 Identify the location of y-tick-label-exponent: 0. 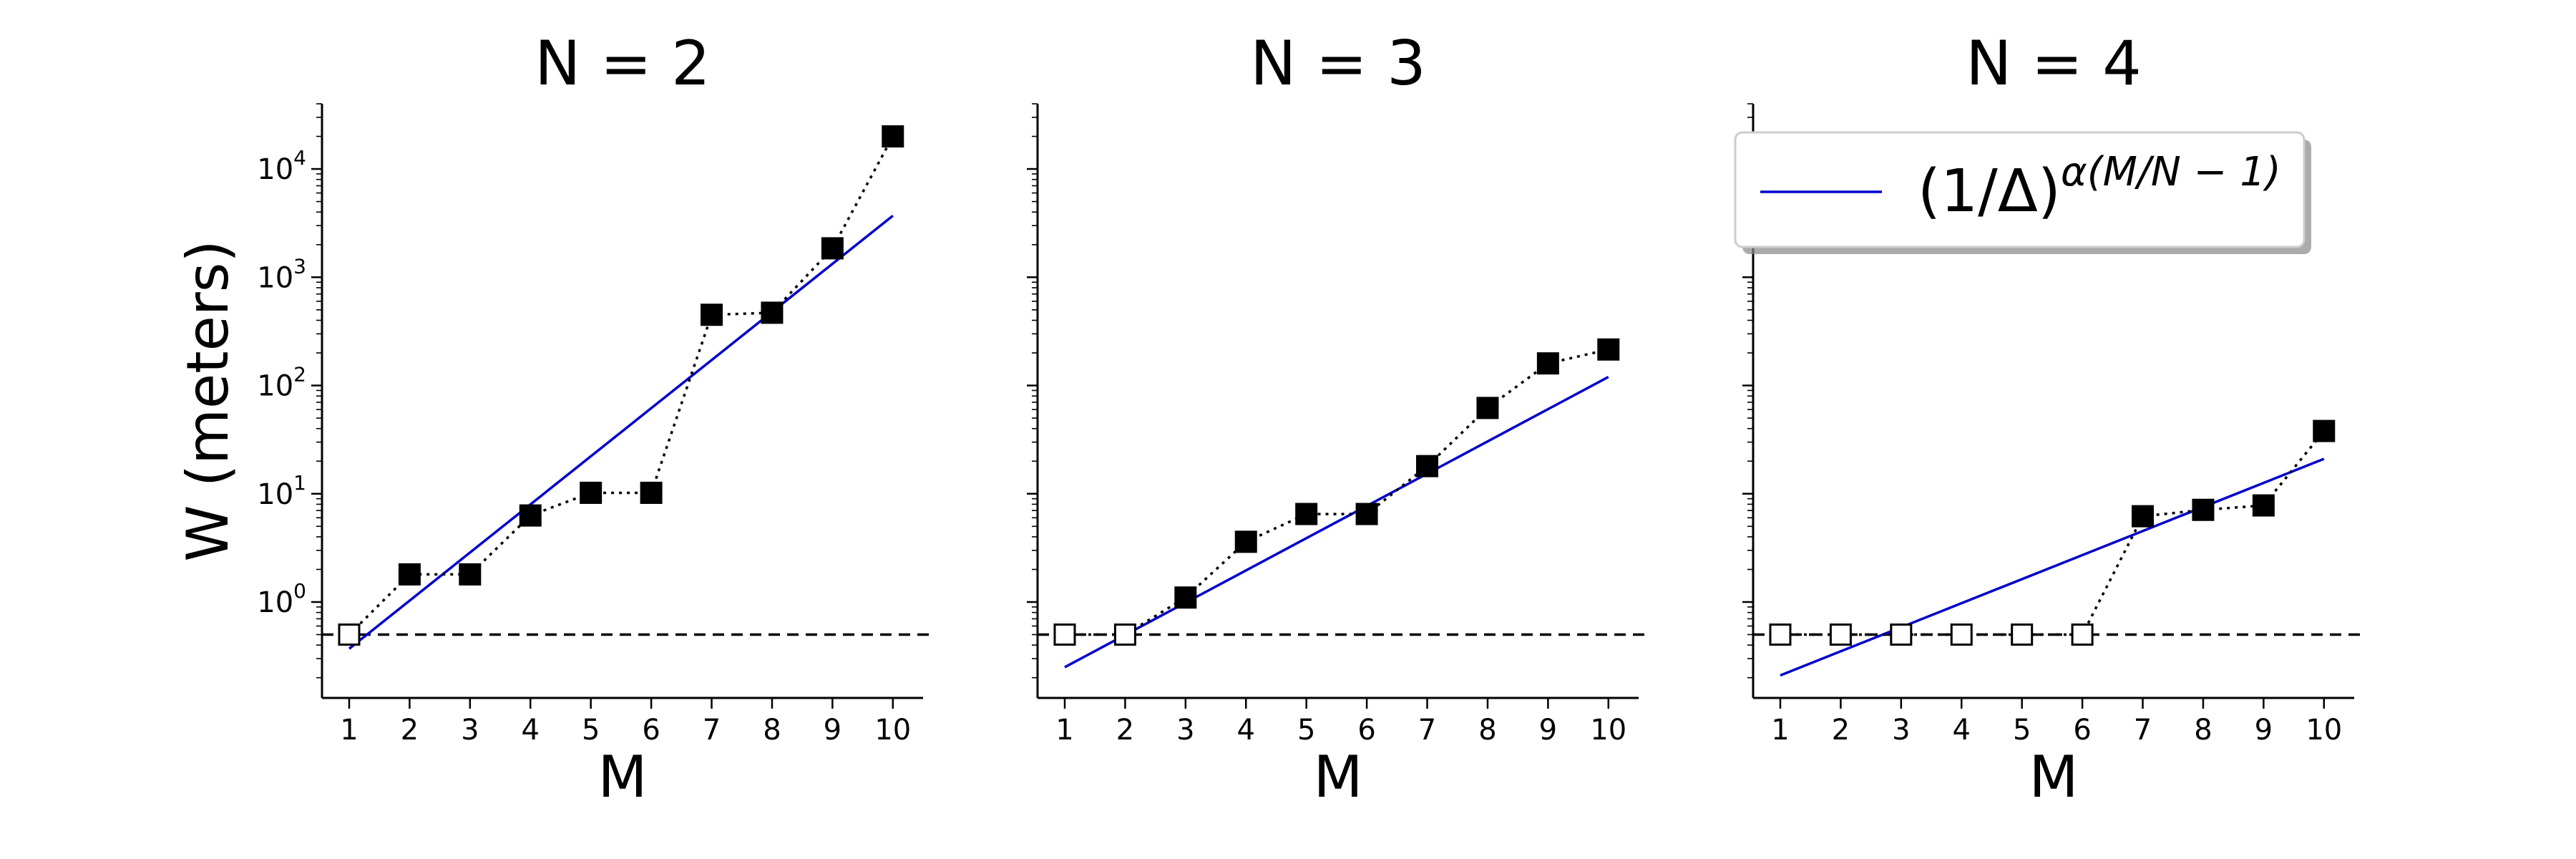
(299, 591).